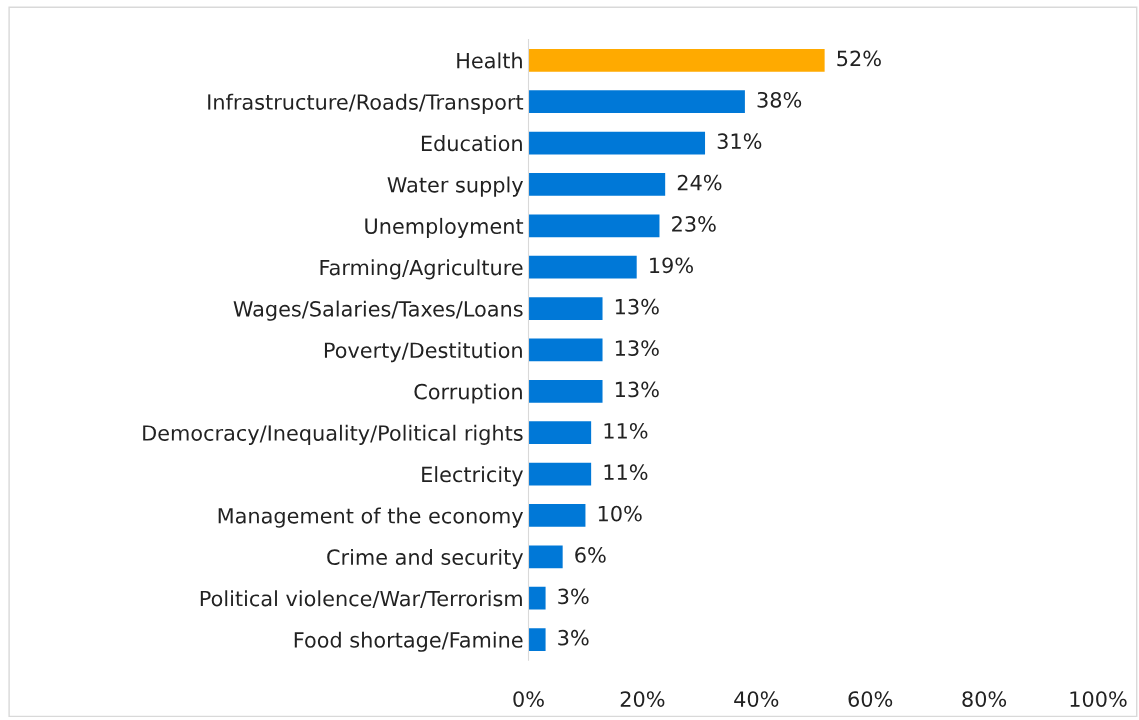 The image size is (1139, 720). What do you see at coordinates (590, 555) in the screenshot?
I see `data-label: 6%` at bounding box center [590, 555].